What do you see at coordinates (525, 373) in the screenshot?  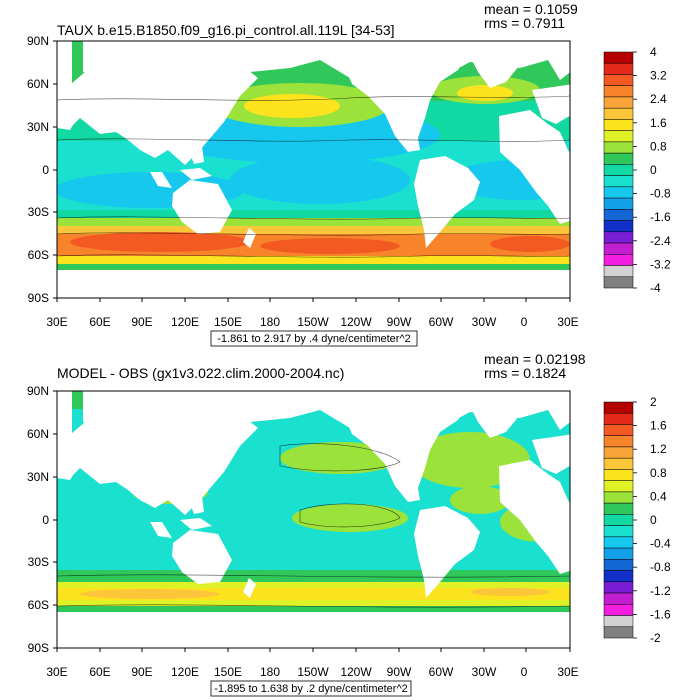 I see `rms-label: rms = 0.1824` at bounding box center [525, 373].